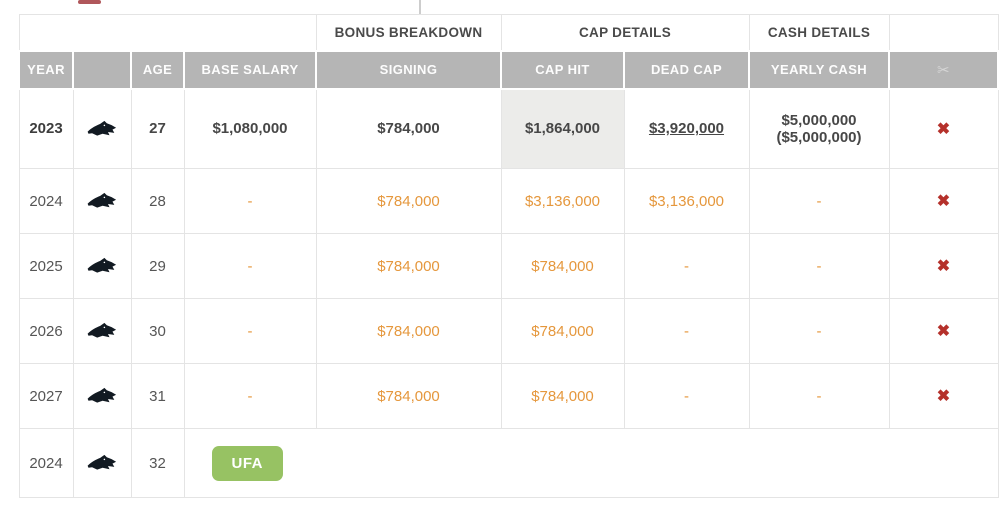 The height and width of the screenshot is (505, 1000). Describe the element at coordinates (943, 32) in the screenshot. I see `group-header-empty-right` at that location.